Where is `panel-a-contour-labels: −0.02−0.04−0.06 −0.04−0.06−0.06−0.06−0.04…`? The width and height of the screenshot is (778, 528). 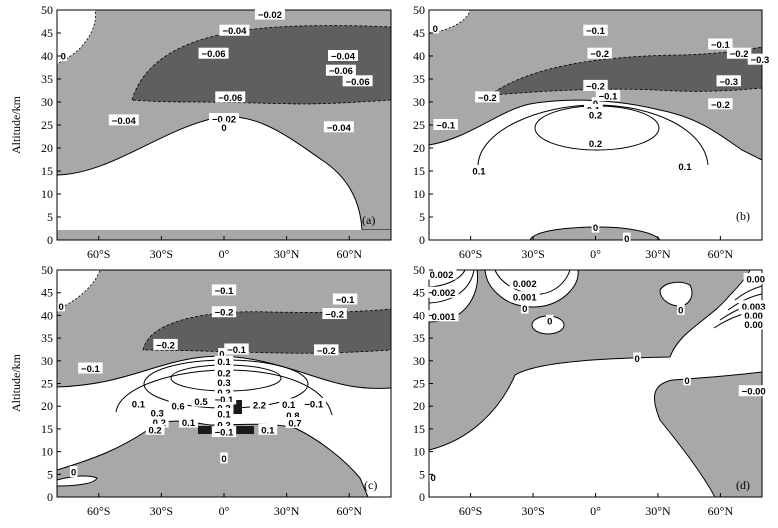 panel-a-contour-labels: −0.02−0.04−0.06 −0.04−0.06−0.06−0.06−0.04… is located at coordinates (216, 71).